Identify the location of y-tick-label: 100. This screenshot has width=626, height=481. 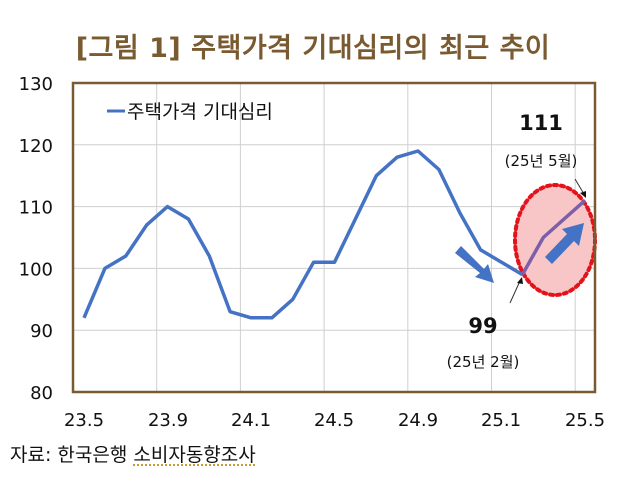
(36, 269).